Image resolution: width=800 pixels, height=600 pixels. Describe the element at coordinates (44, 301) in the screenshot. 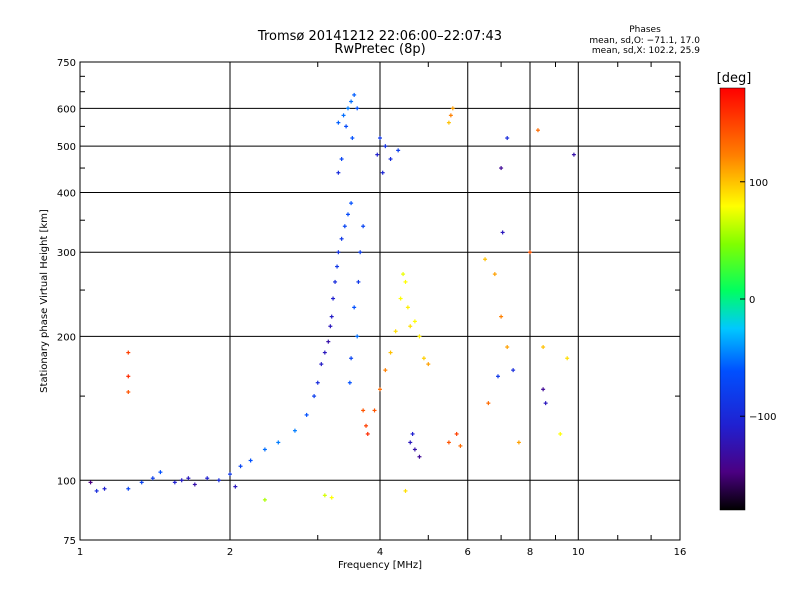

I see `y-axis-label: Stationary phase Virtual Height [km]` at that location.